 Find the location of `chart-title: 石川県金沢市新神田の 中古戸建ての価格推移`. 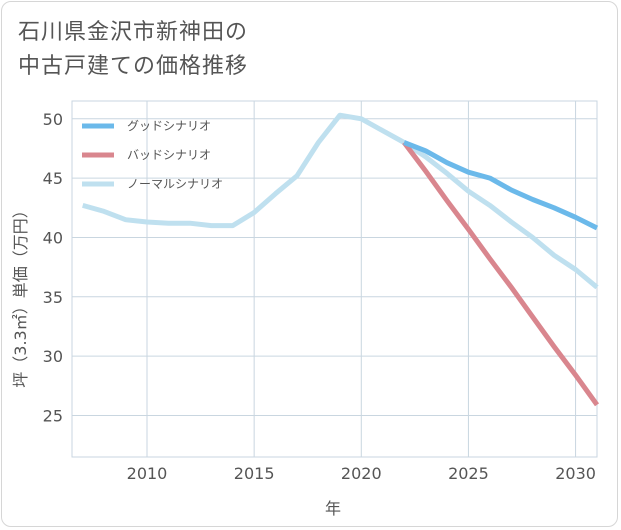

chart-title: 石川県金沢市新神田の 中古戸建ての価格推移 is located at coordinates (133, 50).